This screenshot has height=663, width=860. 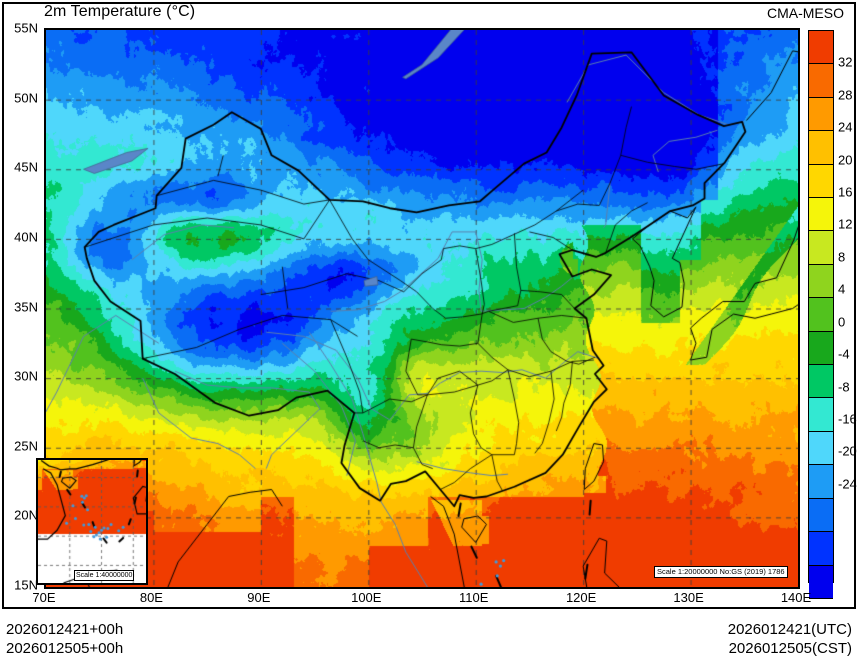 What do you see at coordinates (845, 127) in the screenshot?
I see `colorbar-tick-24: 24` at bounding box center [845, 127].